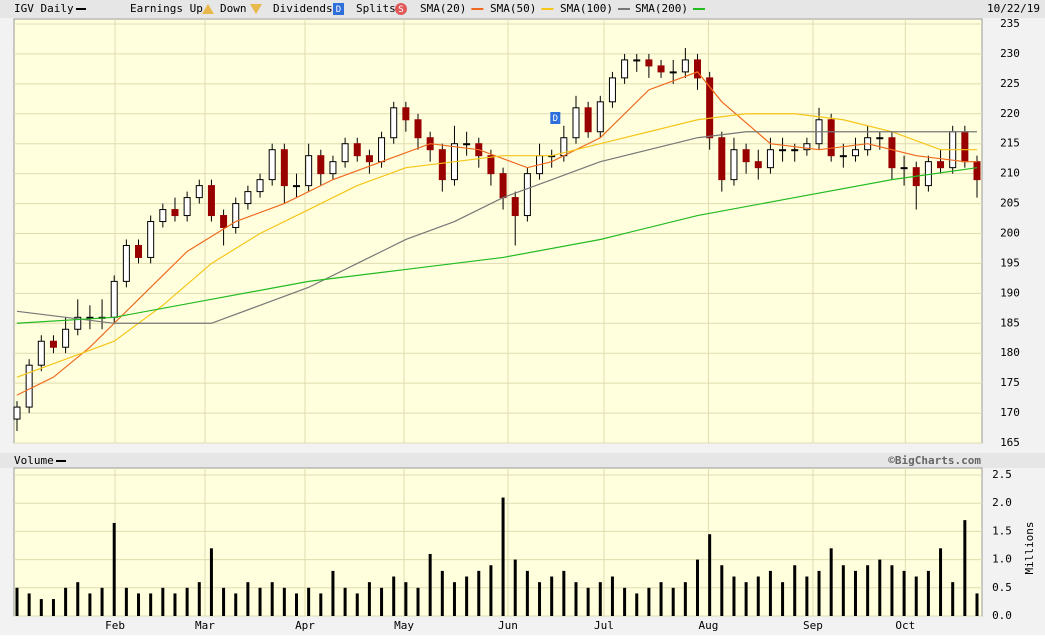 The width and height of the screenshot is (1045, 639). Describe the element at coordinates (305, 625) in the screenshot. I see `x-tick-label: Apr` at that location.